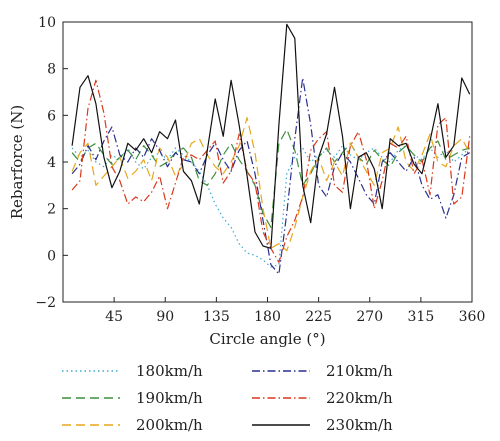  What do you see at coordinates (421, 317) in the screenshot?
I see `x-tick-label: 315` at bounding box center [421, 317].